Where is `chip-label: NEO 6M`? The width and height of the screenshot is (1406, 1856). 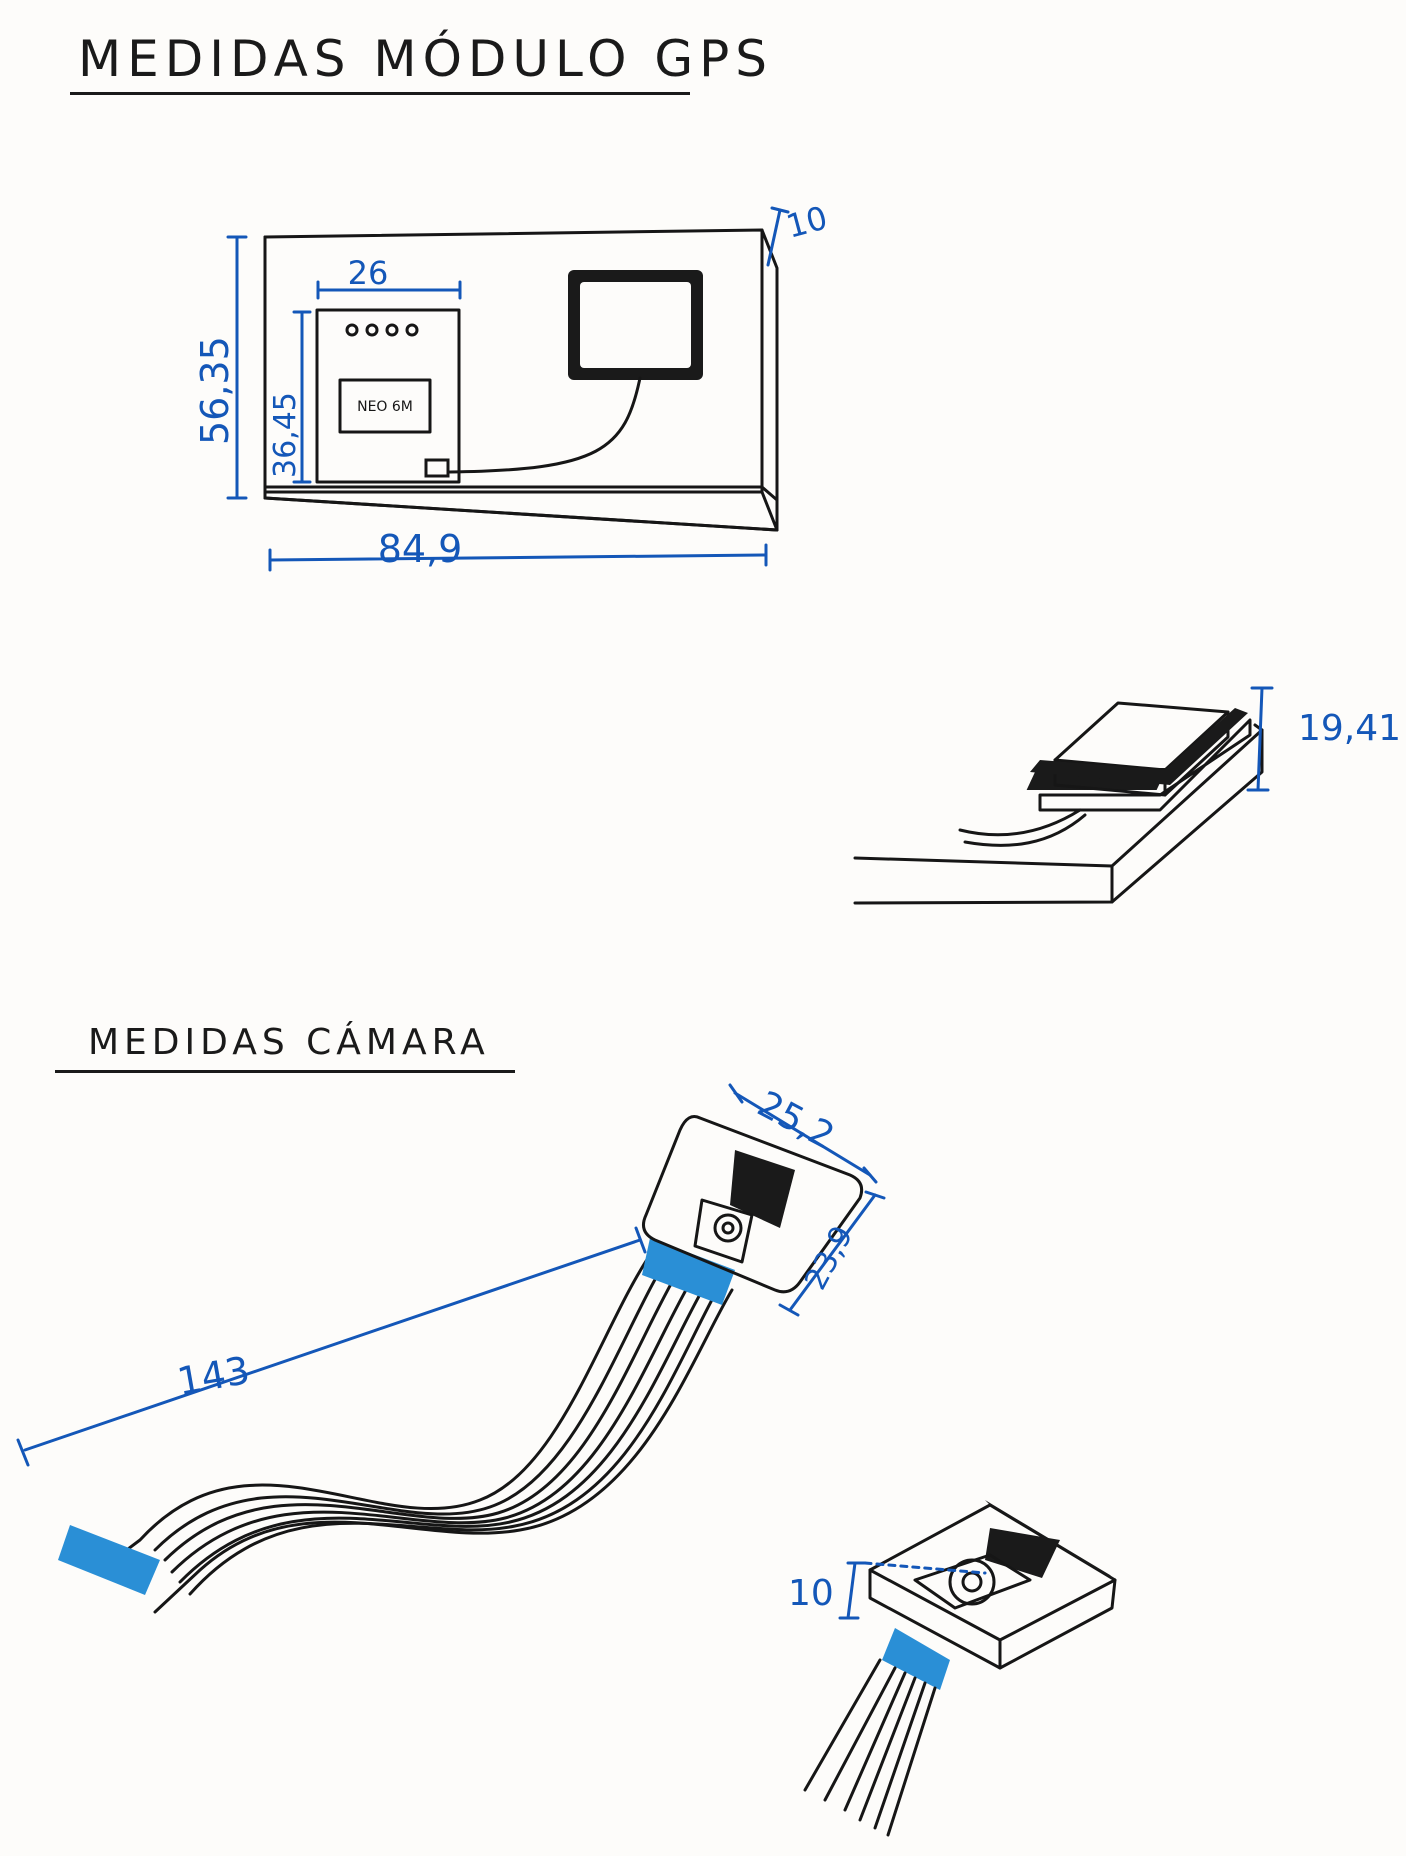
chip-label: NEO 6M is located at coordinates (385, 407).